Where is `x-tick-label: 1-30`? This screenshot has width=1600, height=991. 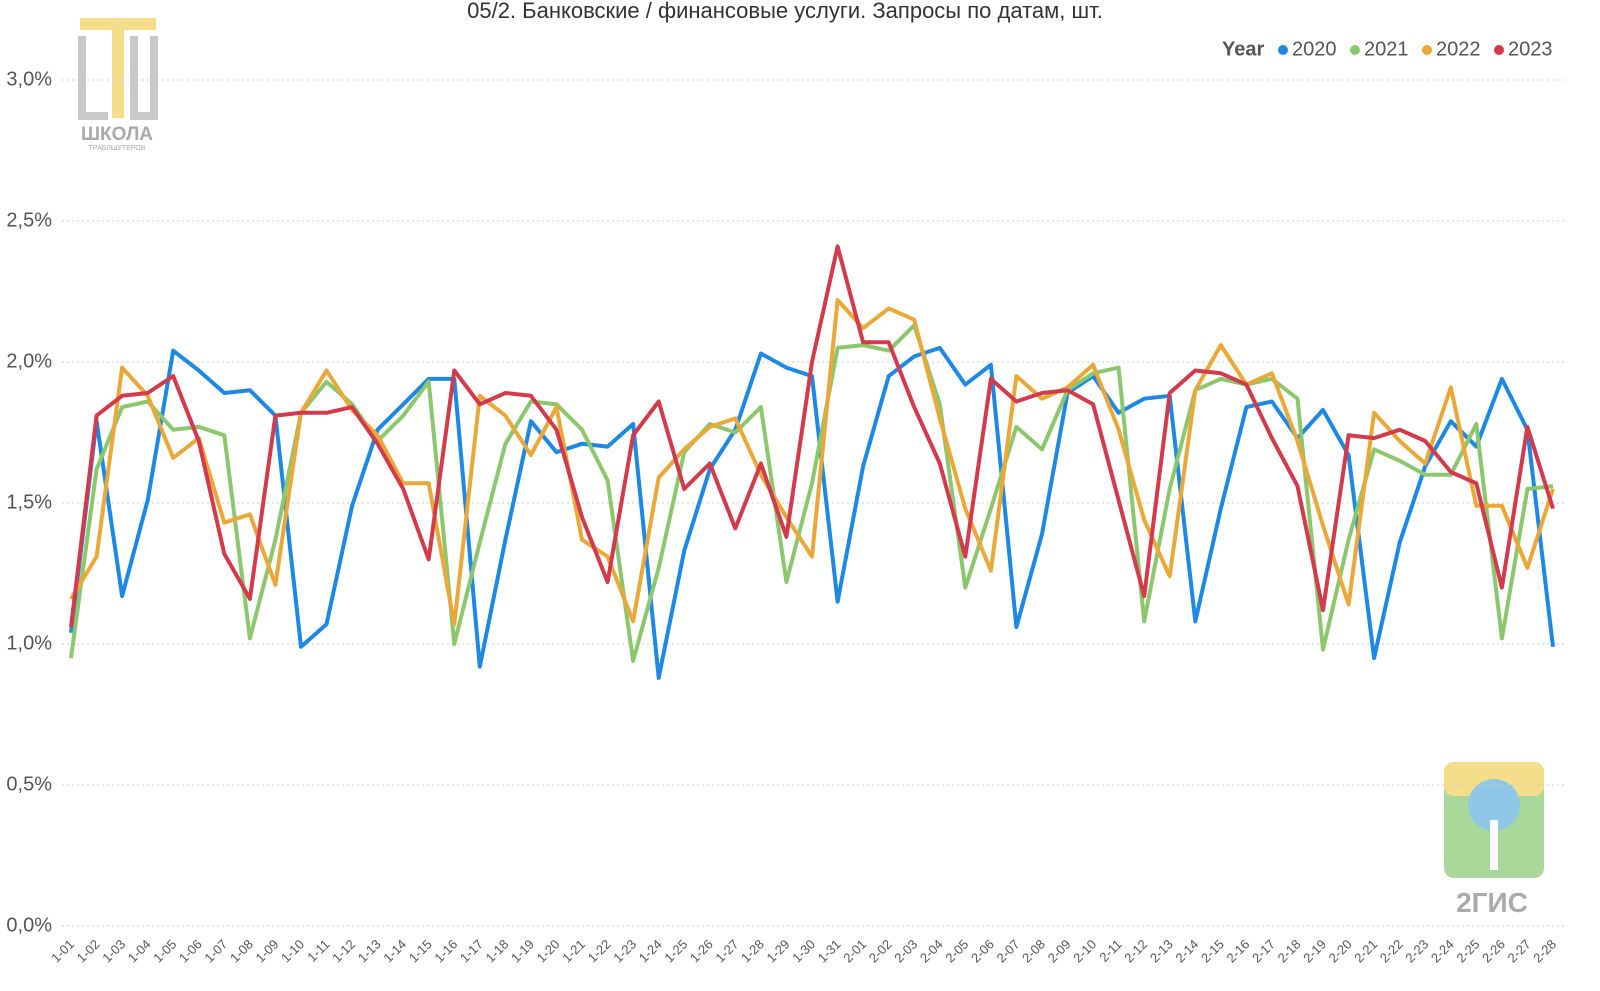 x-tick-label: 1-30 is located at coordinates (803, 951).